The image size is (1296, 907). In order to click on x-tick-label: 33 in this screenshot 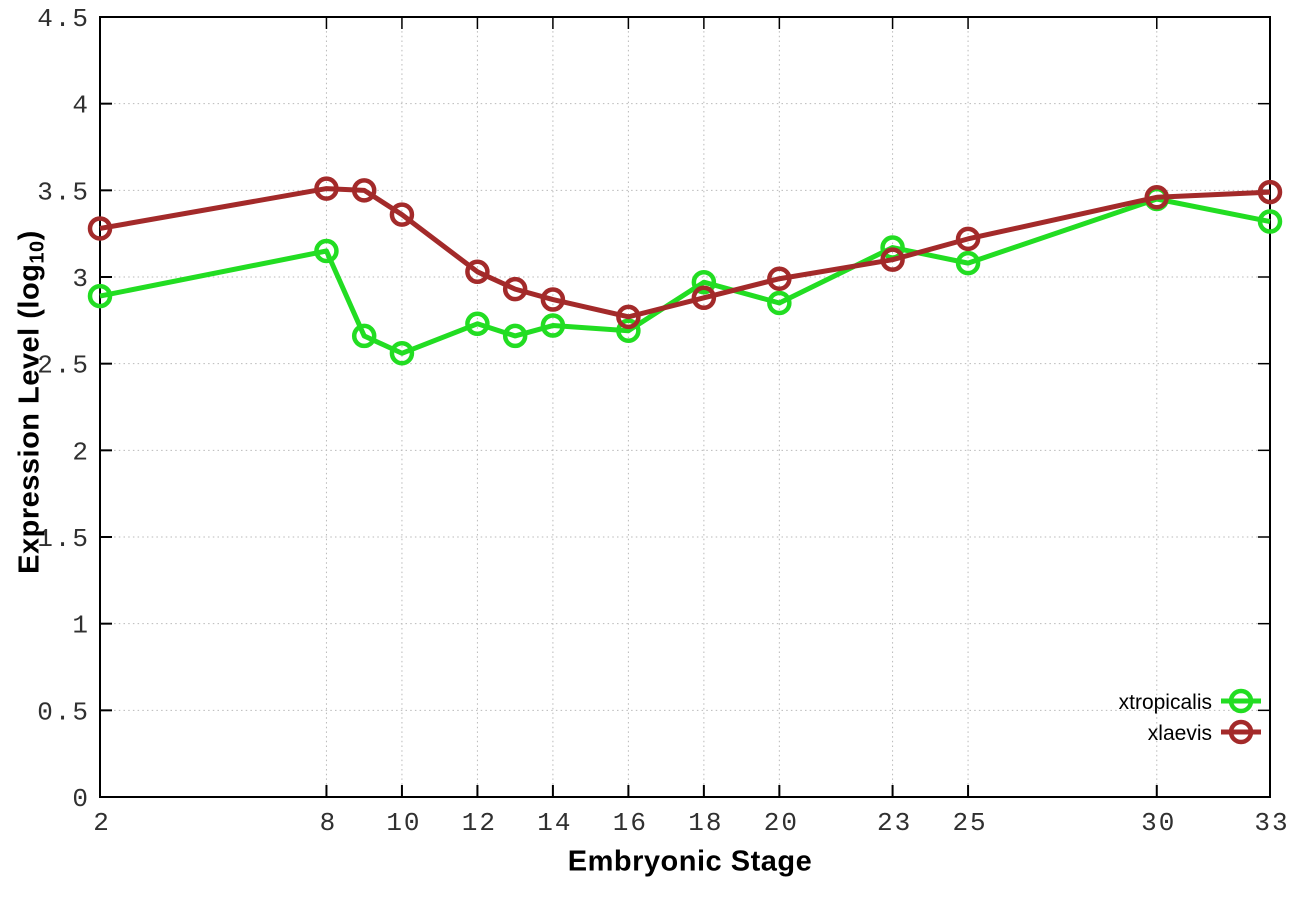, I will do `click(1271, 823)`.